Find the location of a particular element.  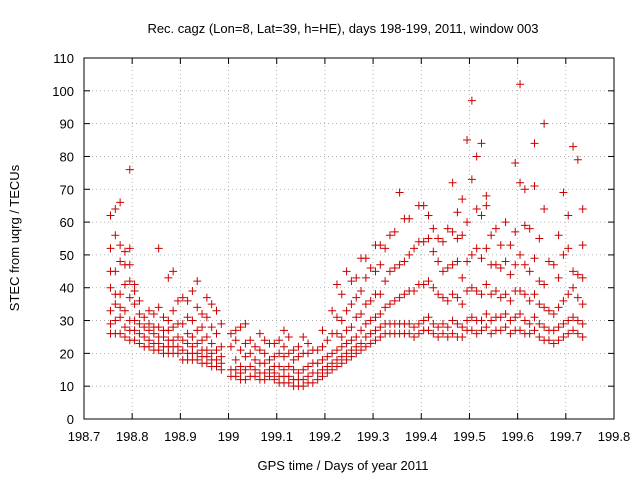

y-tick-label: 110 is located at coordinates (63, 58).